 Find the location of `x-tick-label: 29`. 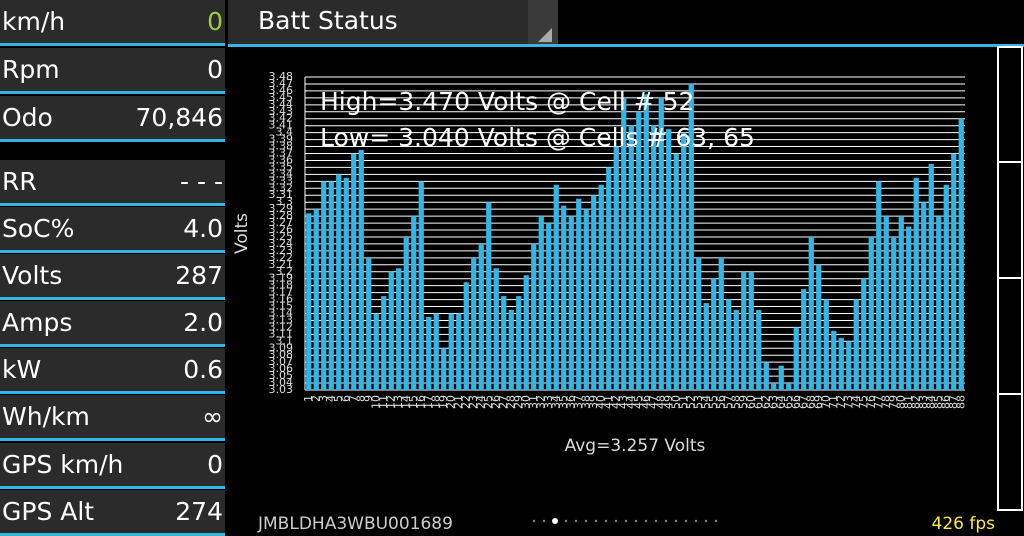

x-tick-label: 29 is located at coordinates (518, 402).